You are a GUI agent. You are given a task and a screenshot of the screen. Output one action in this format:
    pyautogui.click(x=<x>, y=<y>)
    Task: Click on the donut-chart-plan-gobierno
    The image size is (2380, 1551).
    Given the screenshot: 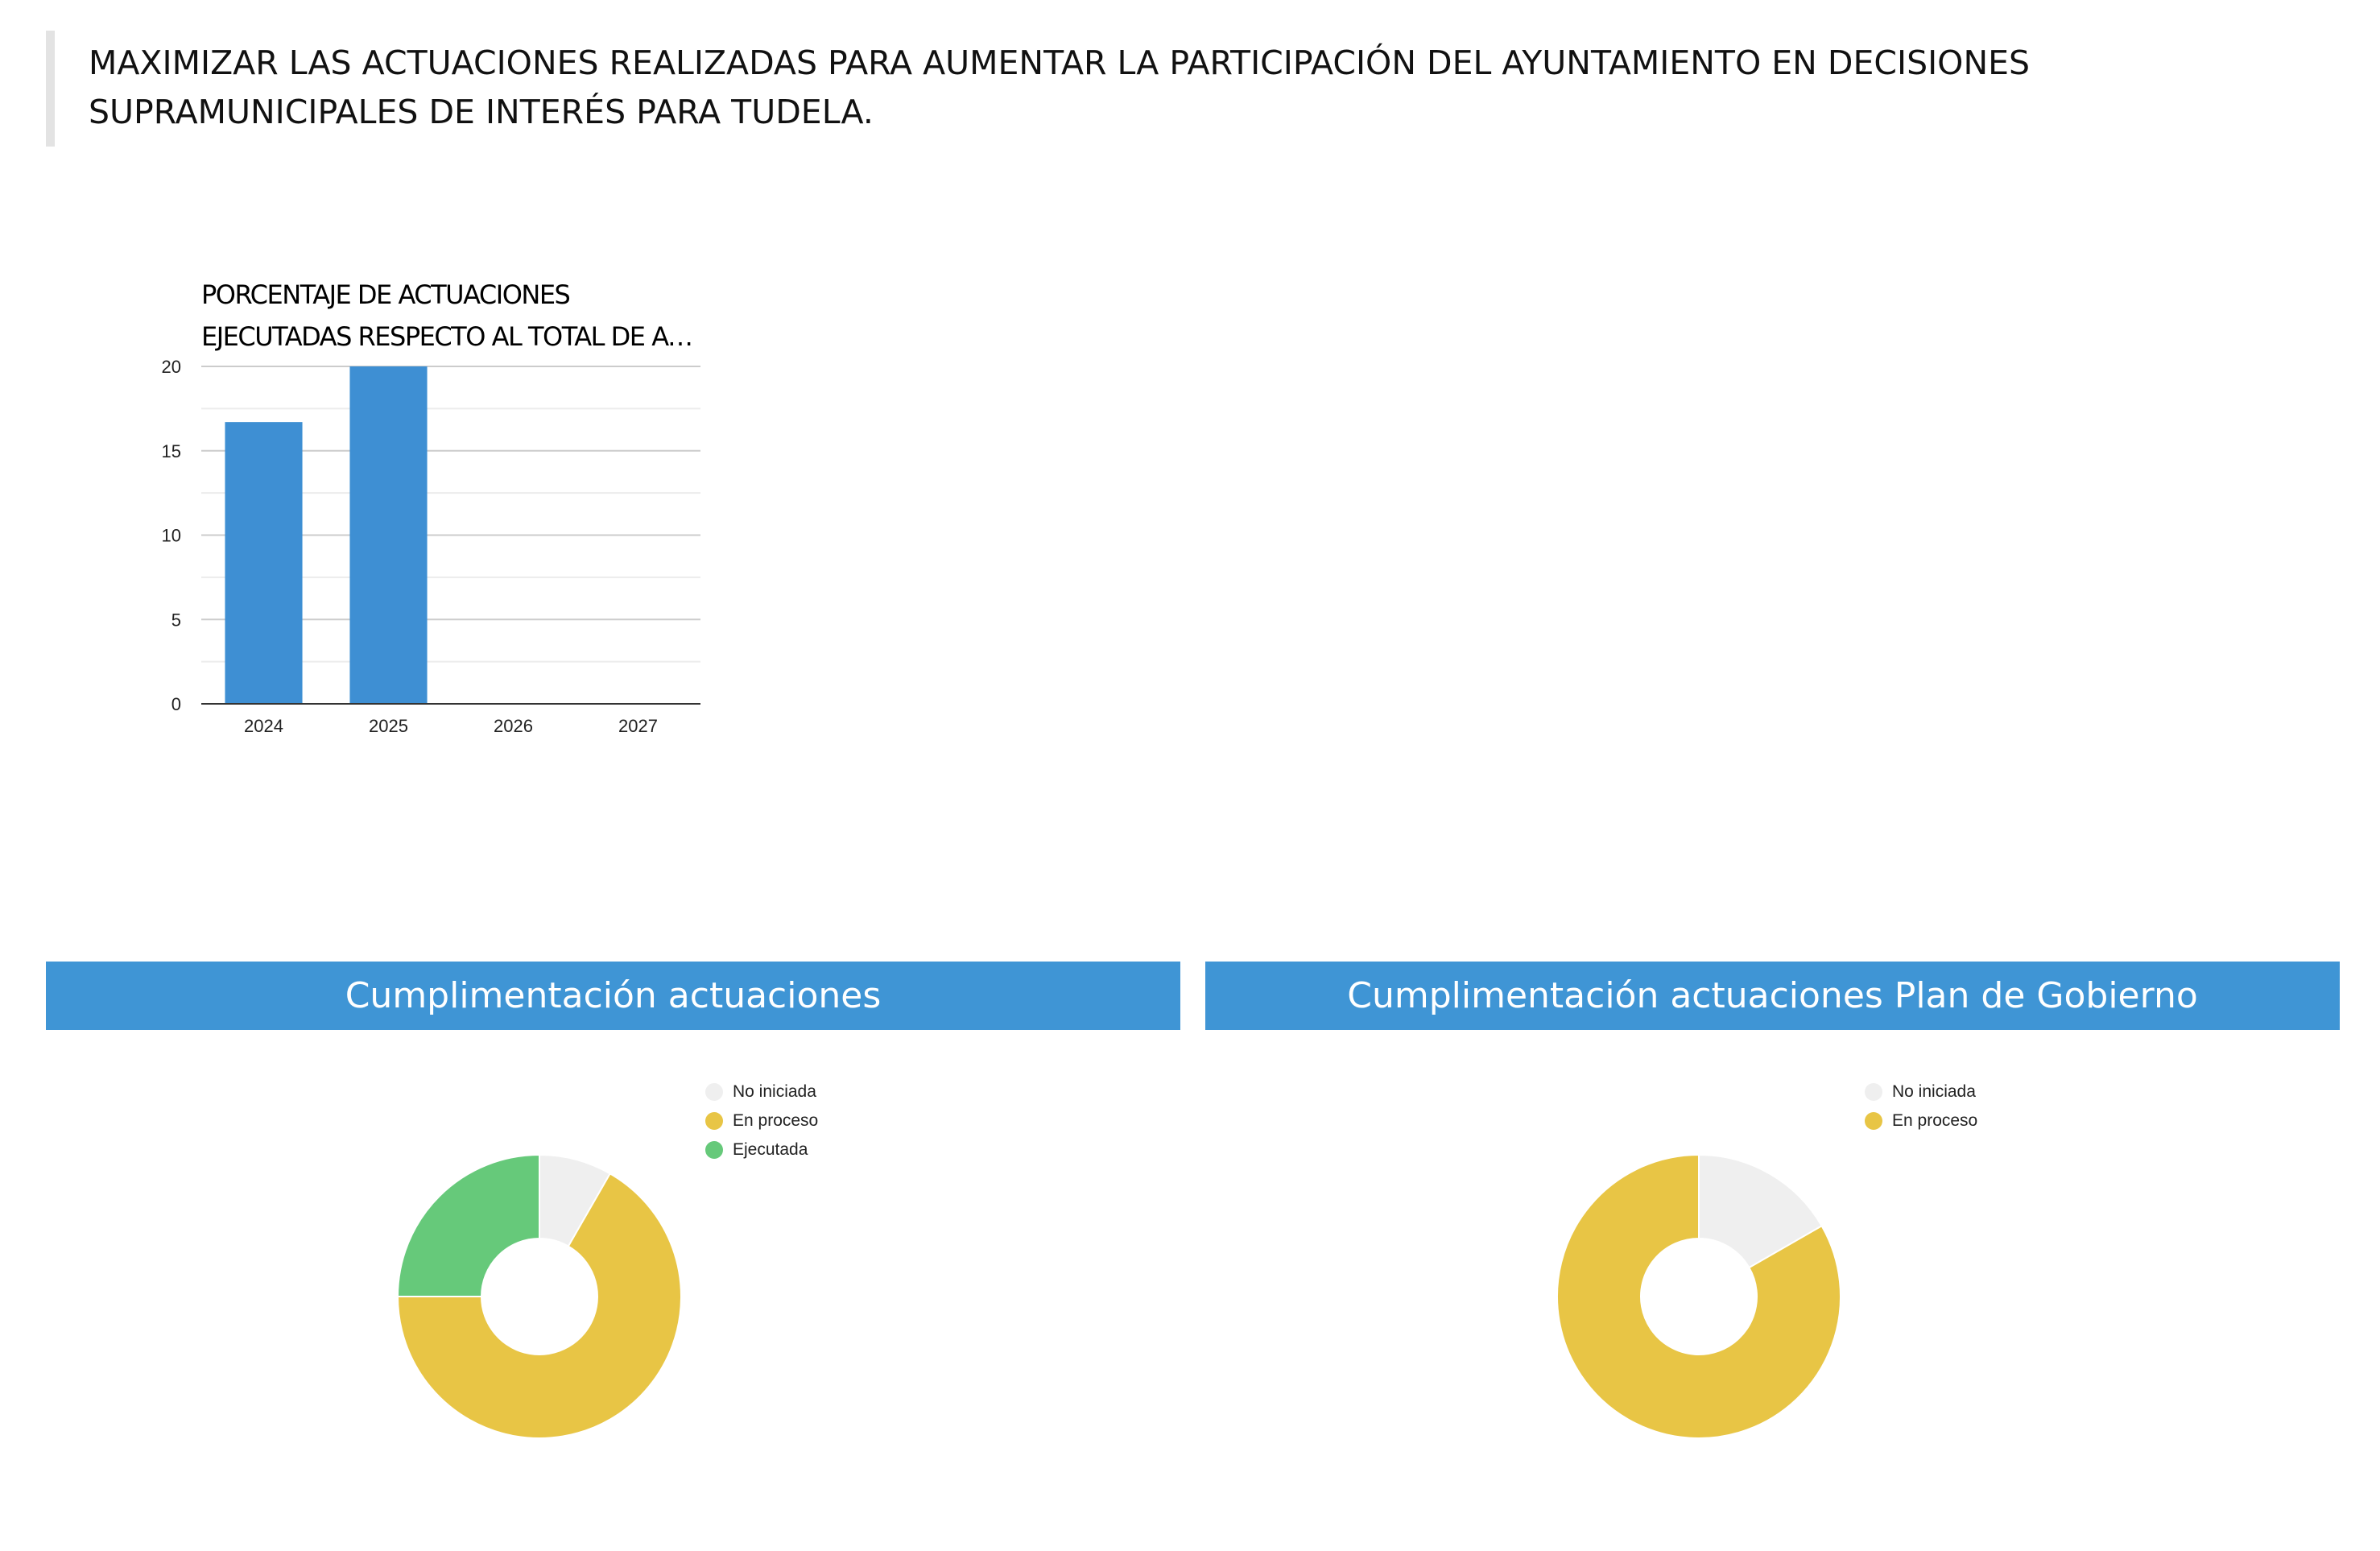 What is the action you would take?
    pyautogui.click(x=1698, y=1296)
    